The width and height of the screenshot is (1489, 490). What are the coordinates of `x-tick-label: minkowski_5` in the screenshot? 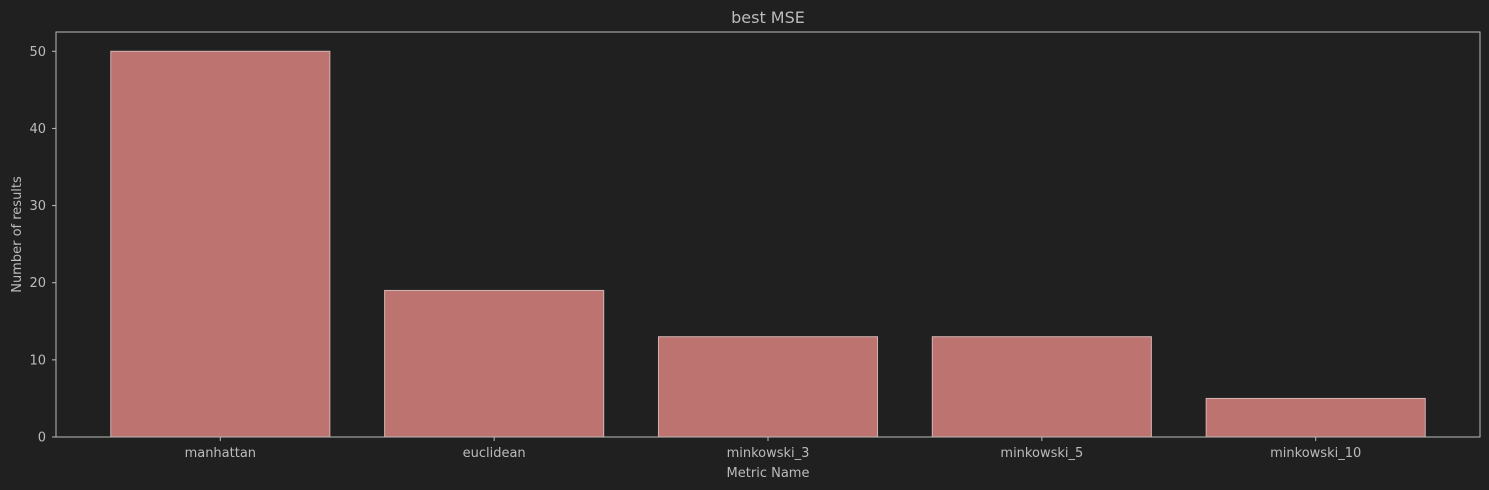 It's located at (1041, 453).